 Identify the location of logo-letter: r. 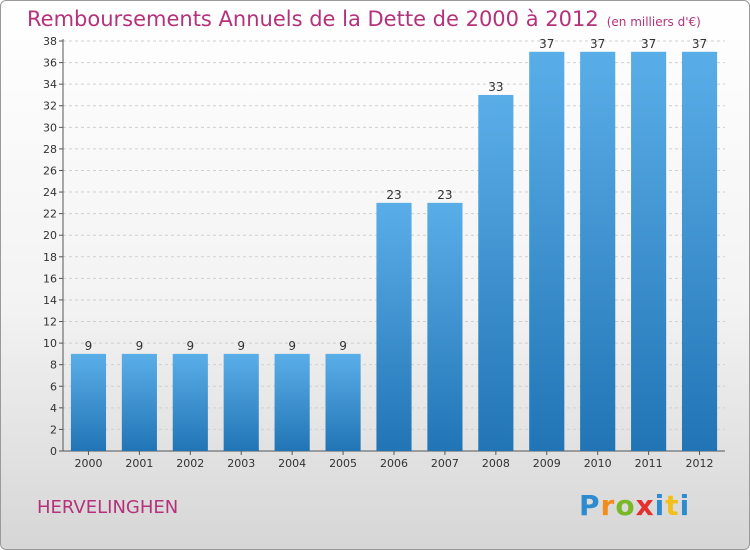
(608, 505).